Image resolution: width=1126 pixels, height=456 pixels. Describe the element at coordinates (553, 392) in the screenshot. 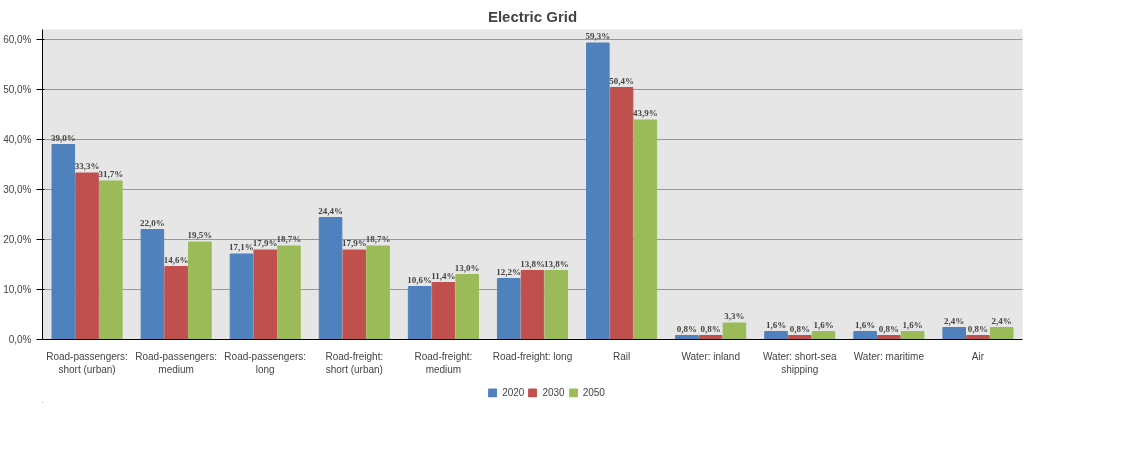

I see `legend-label: 2030` at that location.